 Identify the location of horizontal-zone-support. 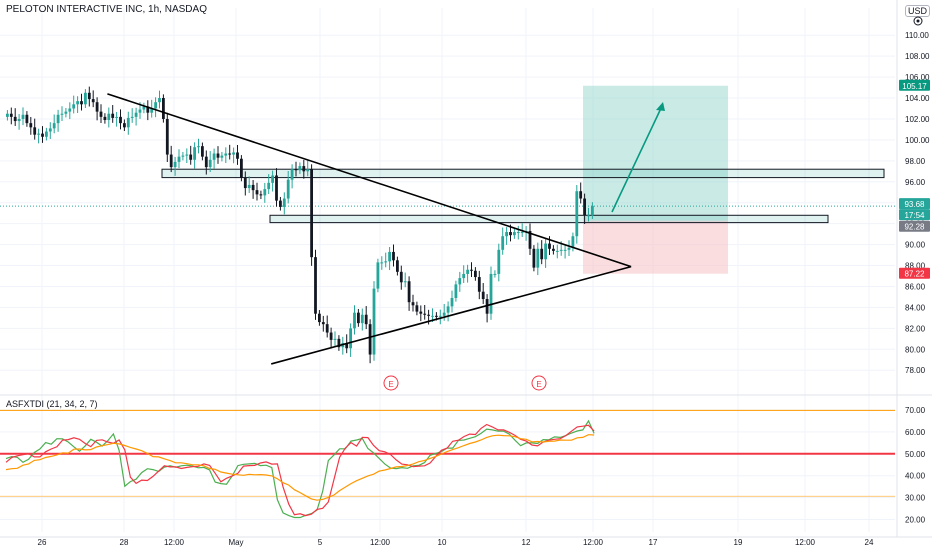
(549, 219).